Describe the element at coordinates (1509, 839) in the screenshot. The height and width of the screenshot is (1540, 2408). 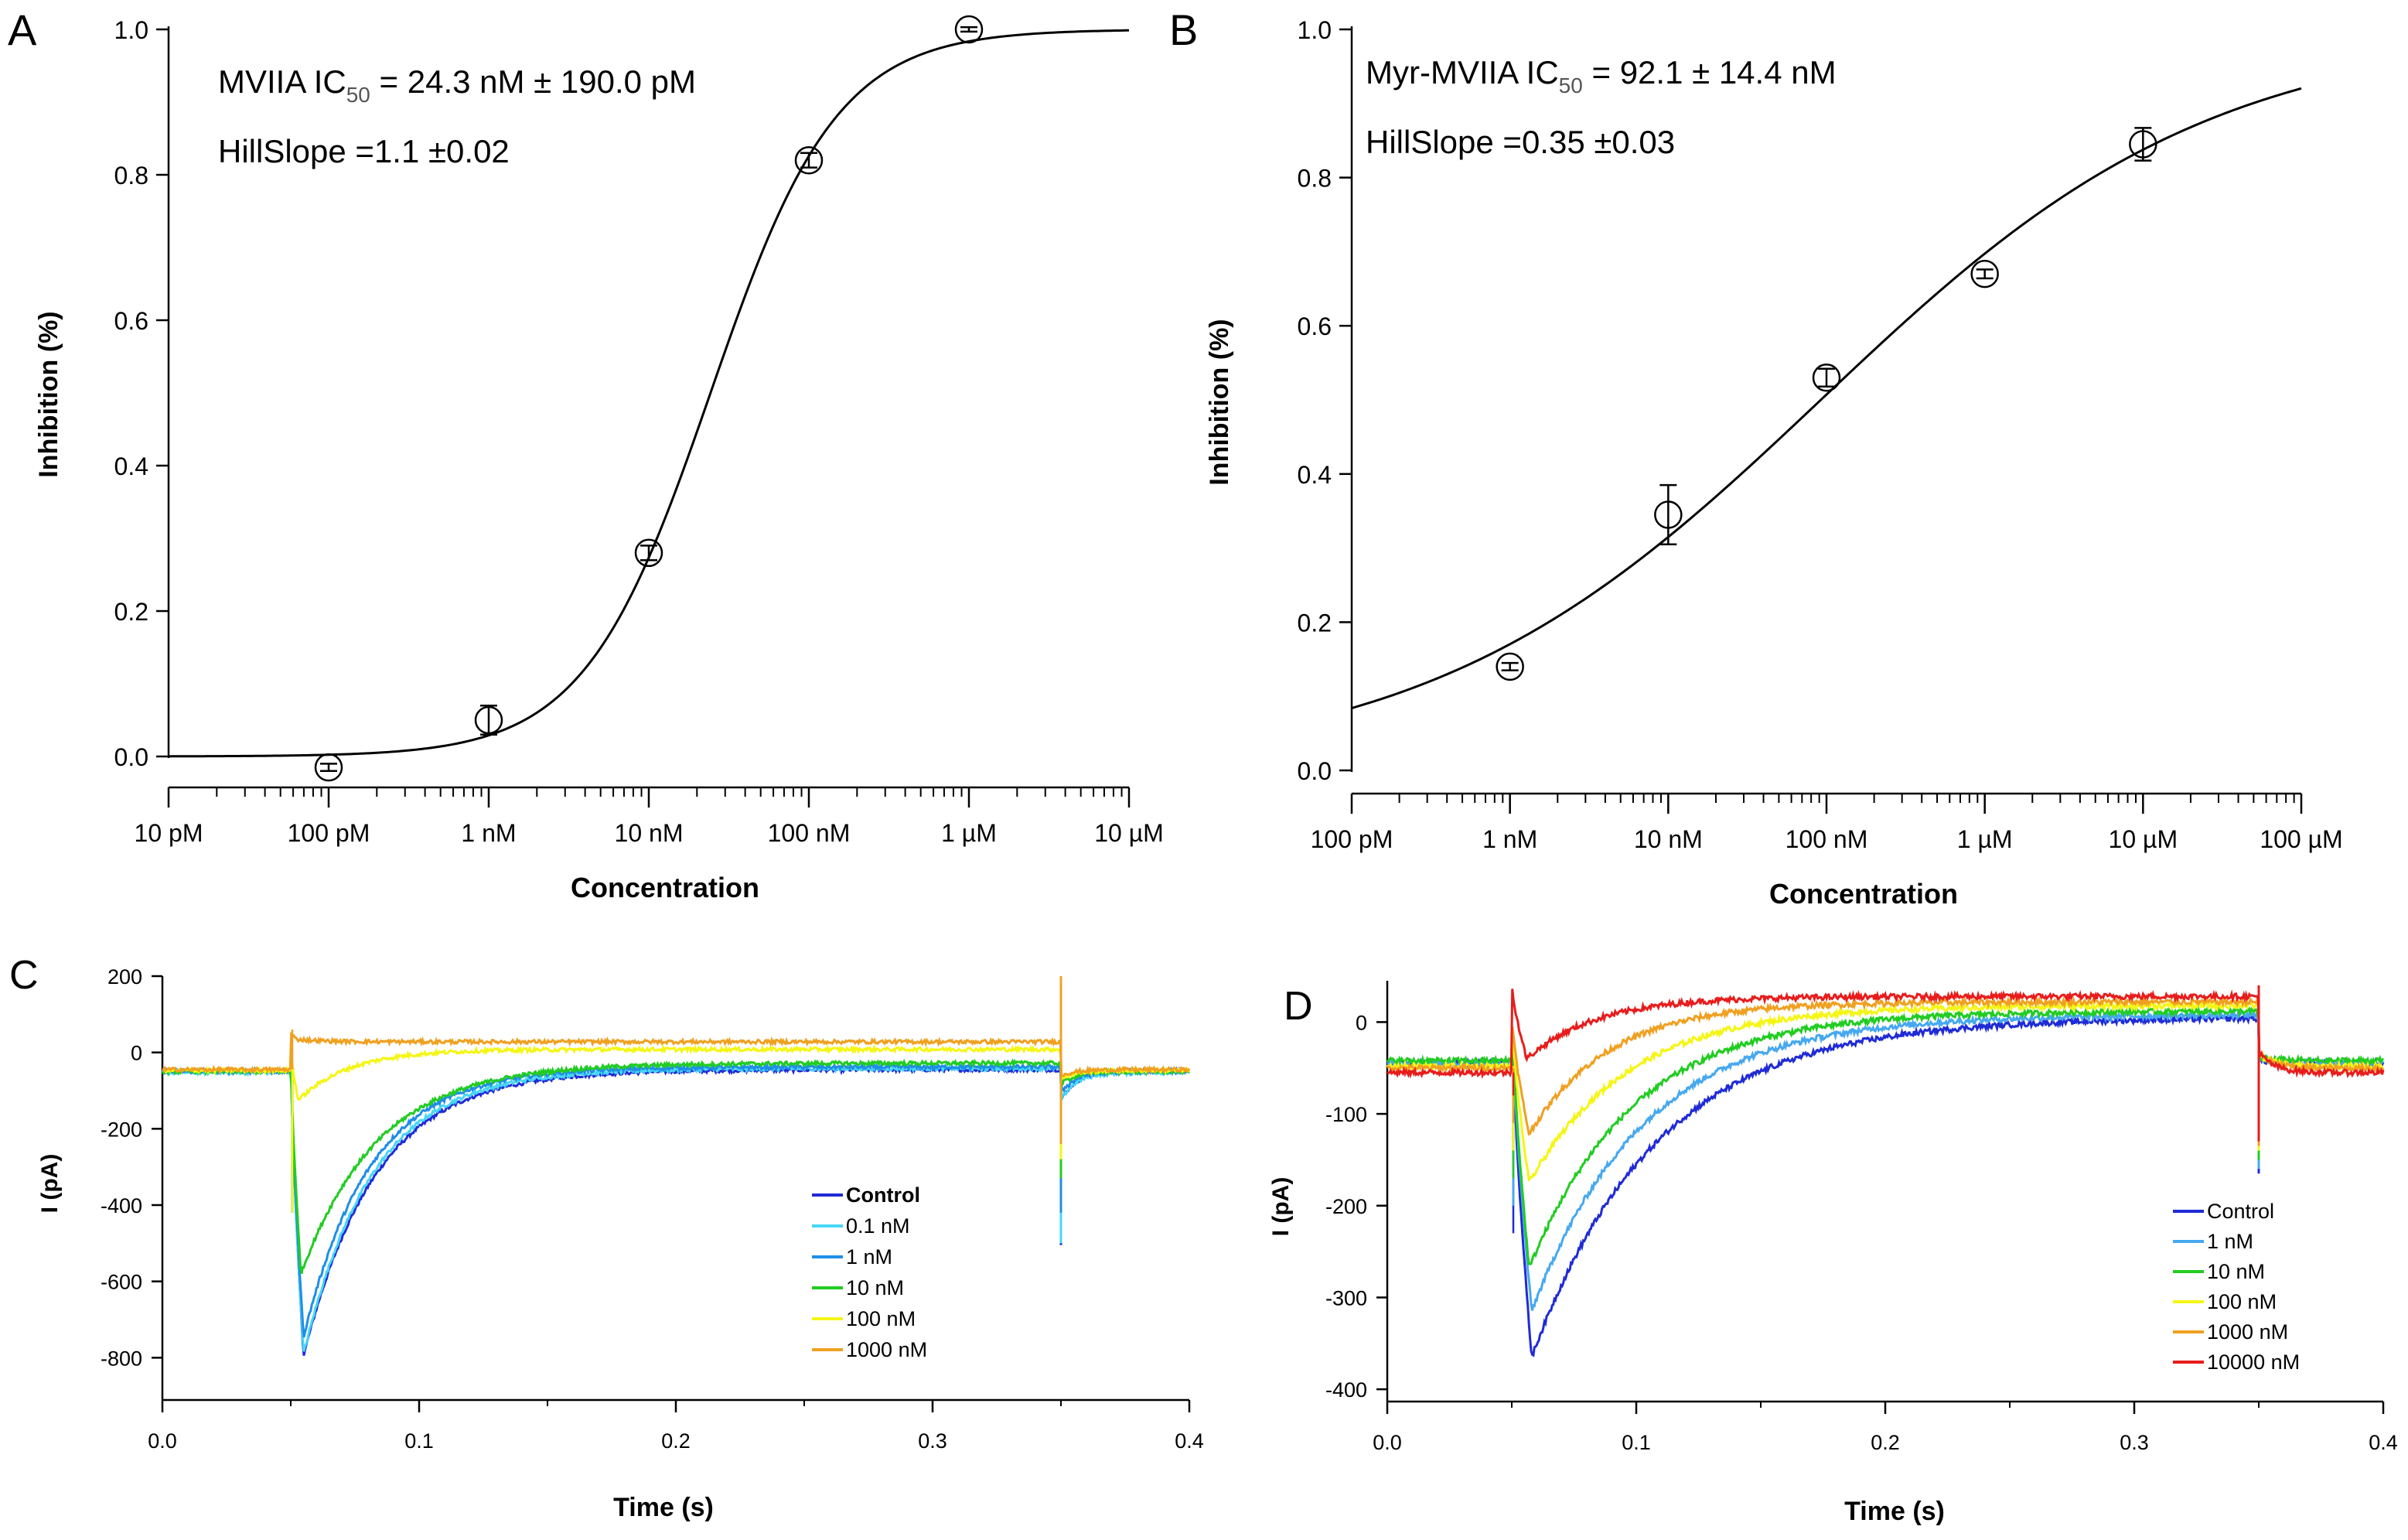
I see `x-tick-label: 1 nM` at that location.